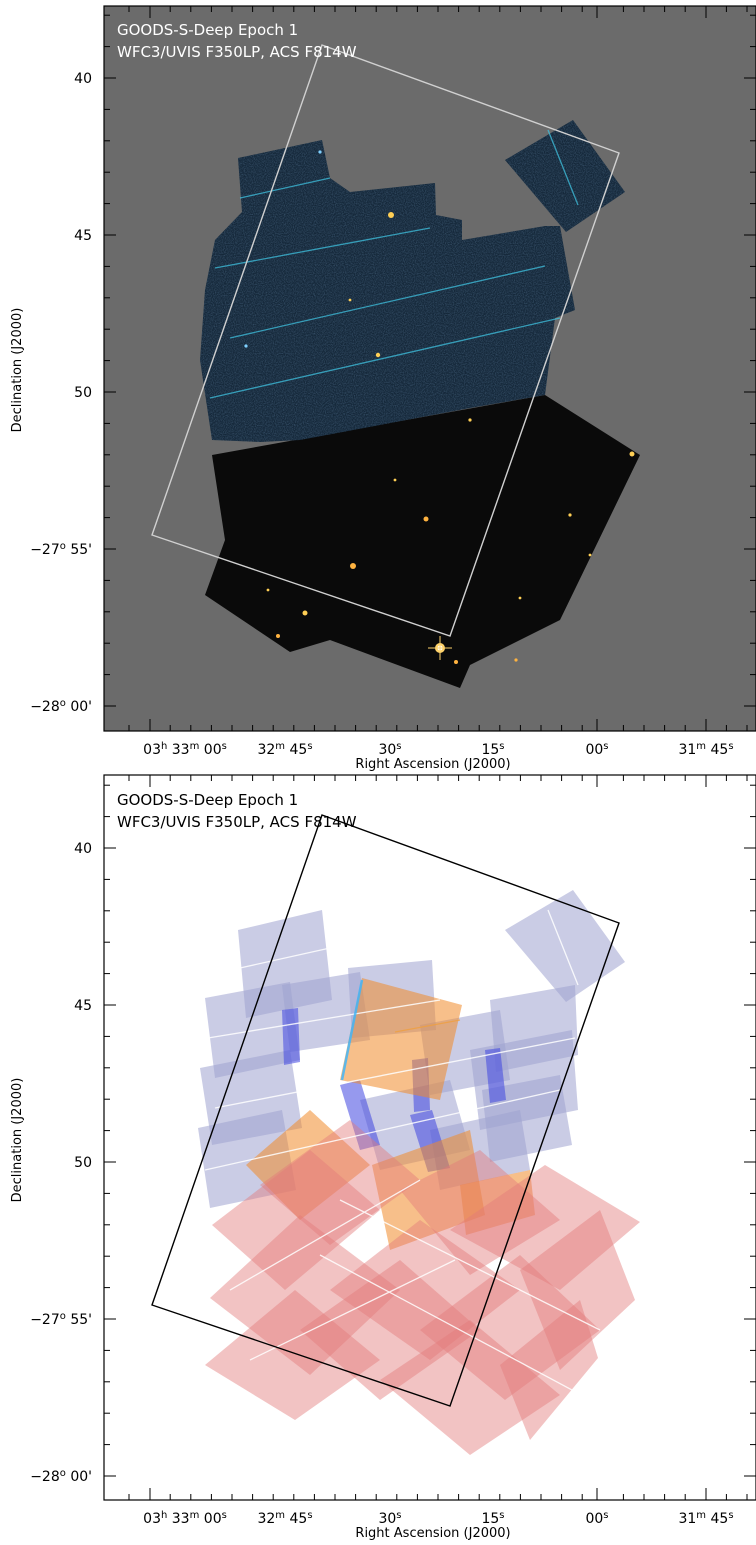  What do you see at coordinates (237, 822) in the screenshot?
I see `bottom-title-line2: WFC3/UVIS F350LP, ACS F814W` at bounding box center [237, 822].